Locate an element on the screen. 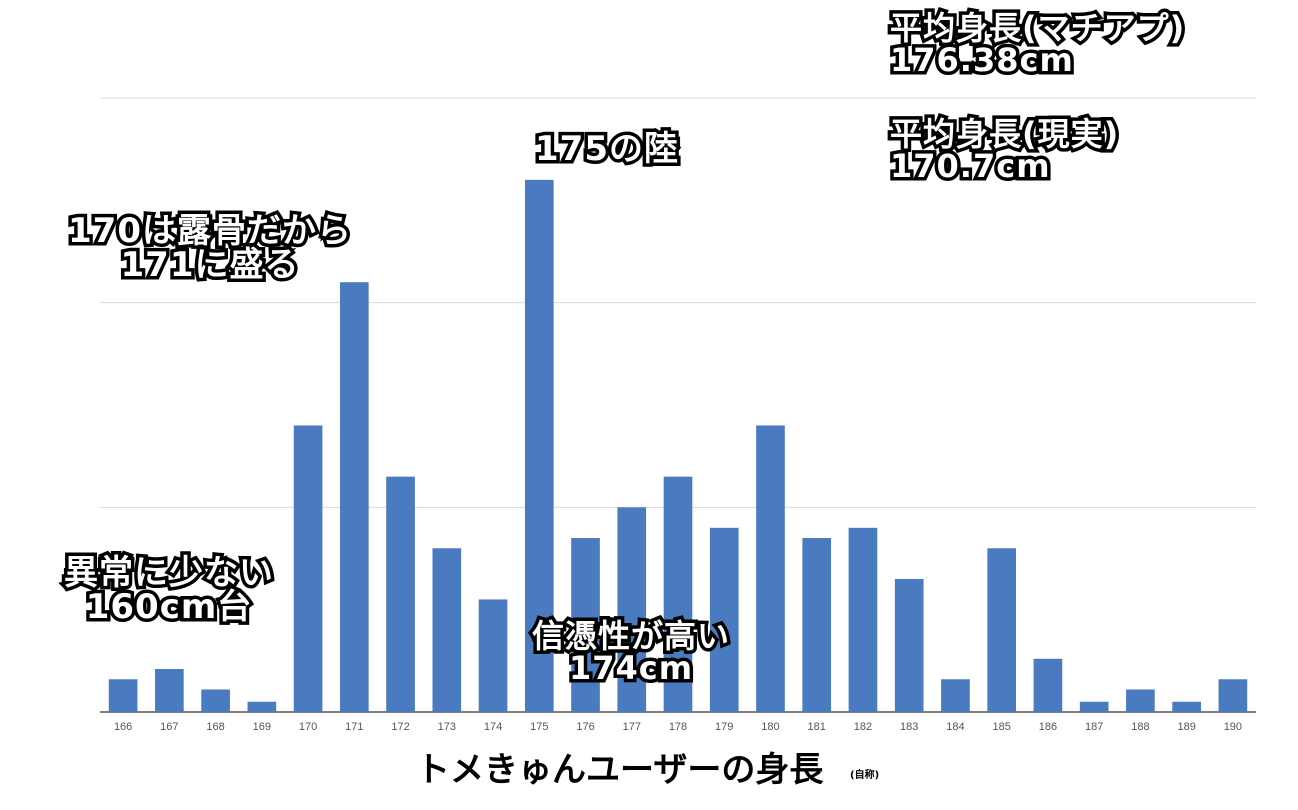 This screenshot has height=810, width=1298. x-tick-label: 183 is located at coordinates (909, 727).